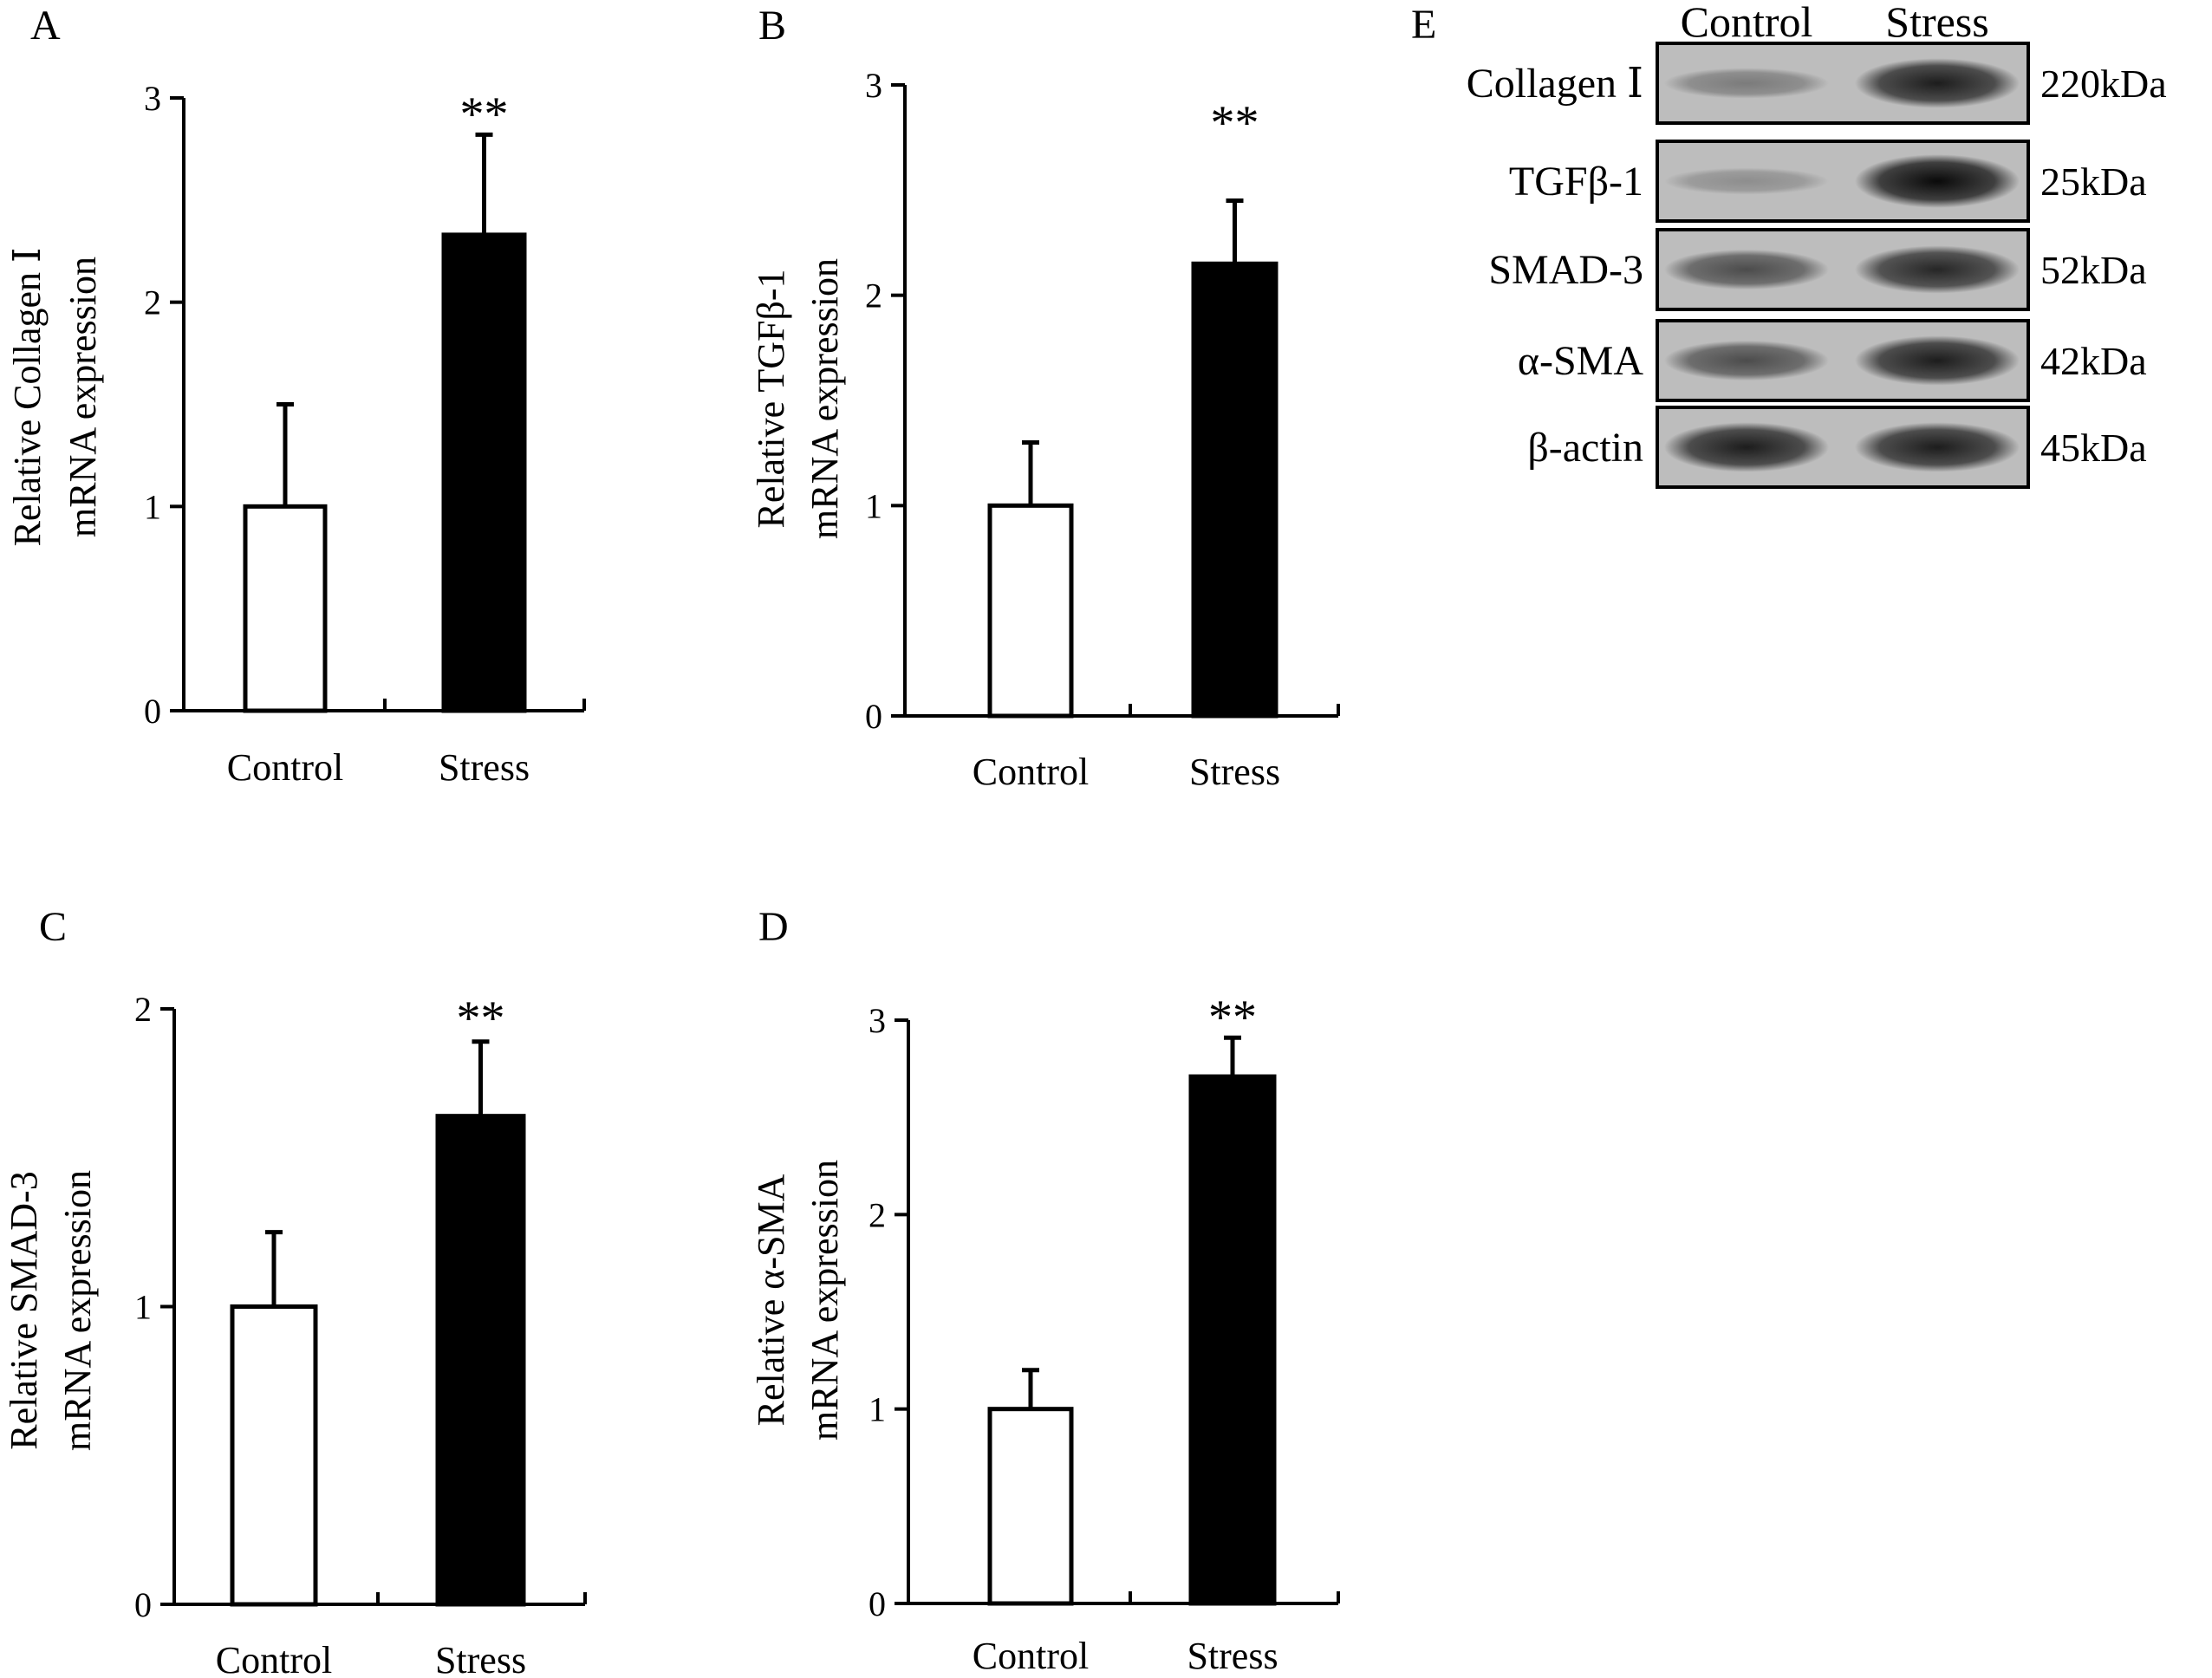 The image size is (2212, 1678). I want to click on panel-label: E, so click(1423, 25).